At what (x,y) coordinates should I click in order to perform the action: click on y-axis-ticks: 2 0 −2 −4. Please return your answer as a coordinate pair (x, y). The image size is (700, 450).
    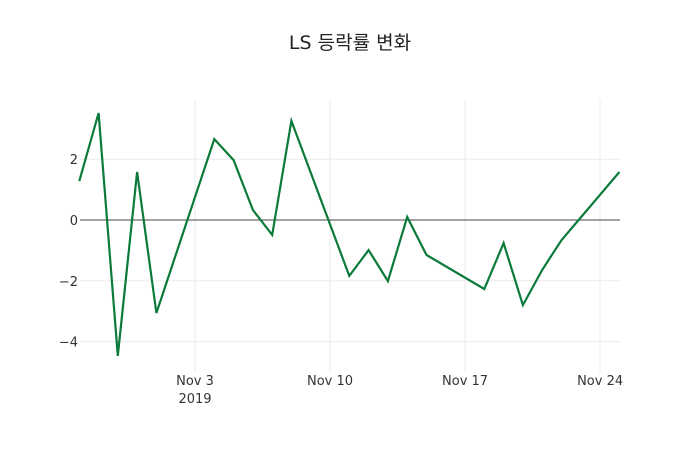
    Looking at the image, I should click on (68, 251).